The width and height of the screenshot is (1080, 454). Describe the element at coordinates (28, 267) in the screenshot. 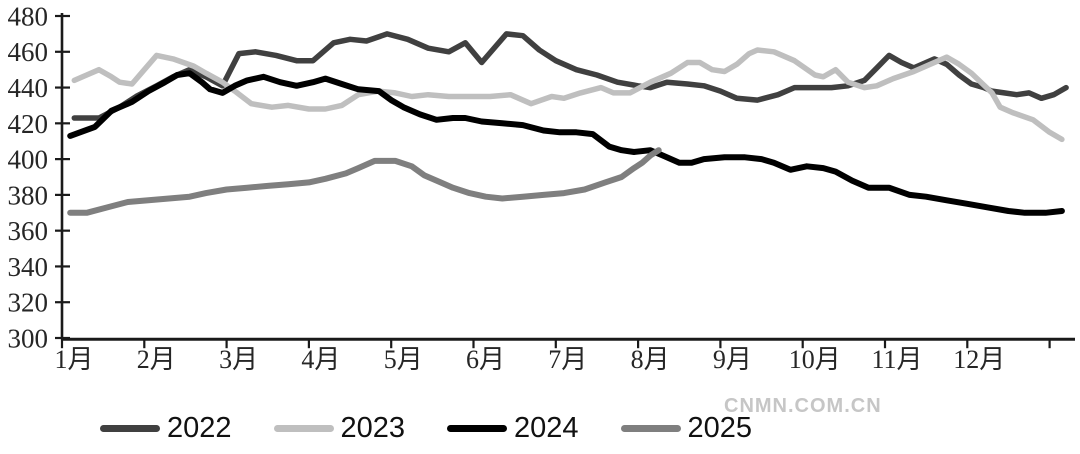

I see `y-tick-label: 340` at that location.